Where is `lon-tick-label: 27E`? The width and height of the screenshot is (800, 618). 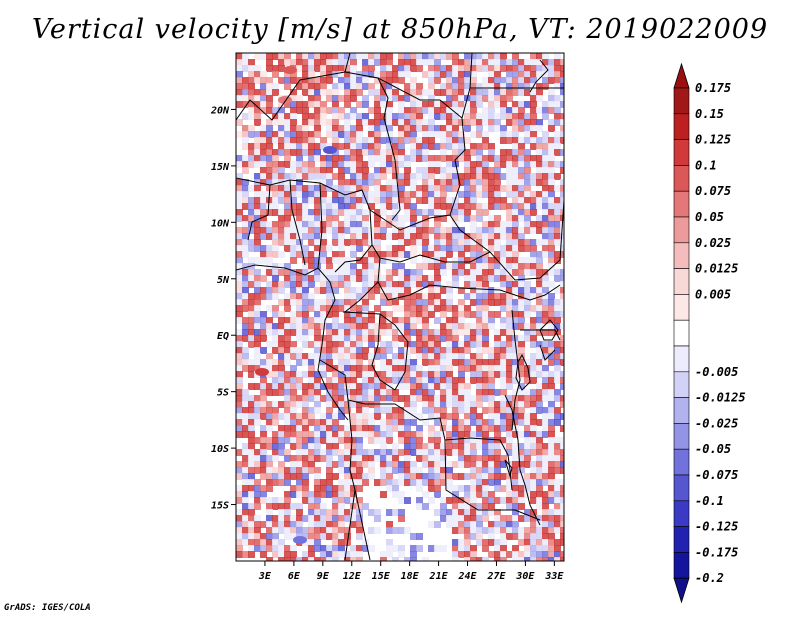
lon-tick-label: 27E is located at coordinates (496, 576).